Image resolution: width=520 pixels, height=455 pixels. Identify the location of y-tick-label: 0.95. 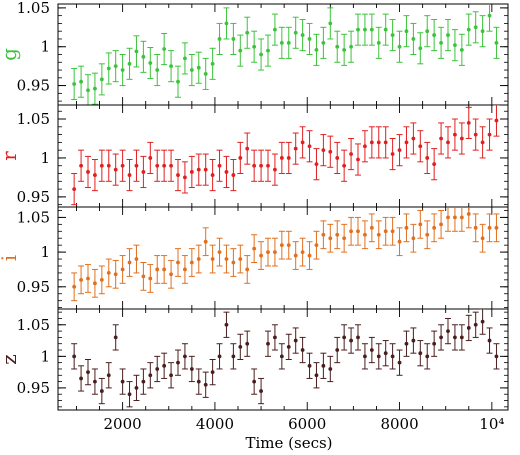
(33, 388).